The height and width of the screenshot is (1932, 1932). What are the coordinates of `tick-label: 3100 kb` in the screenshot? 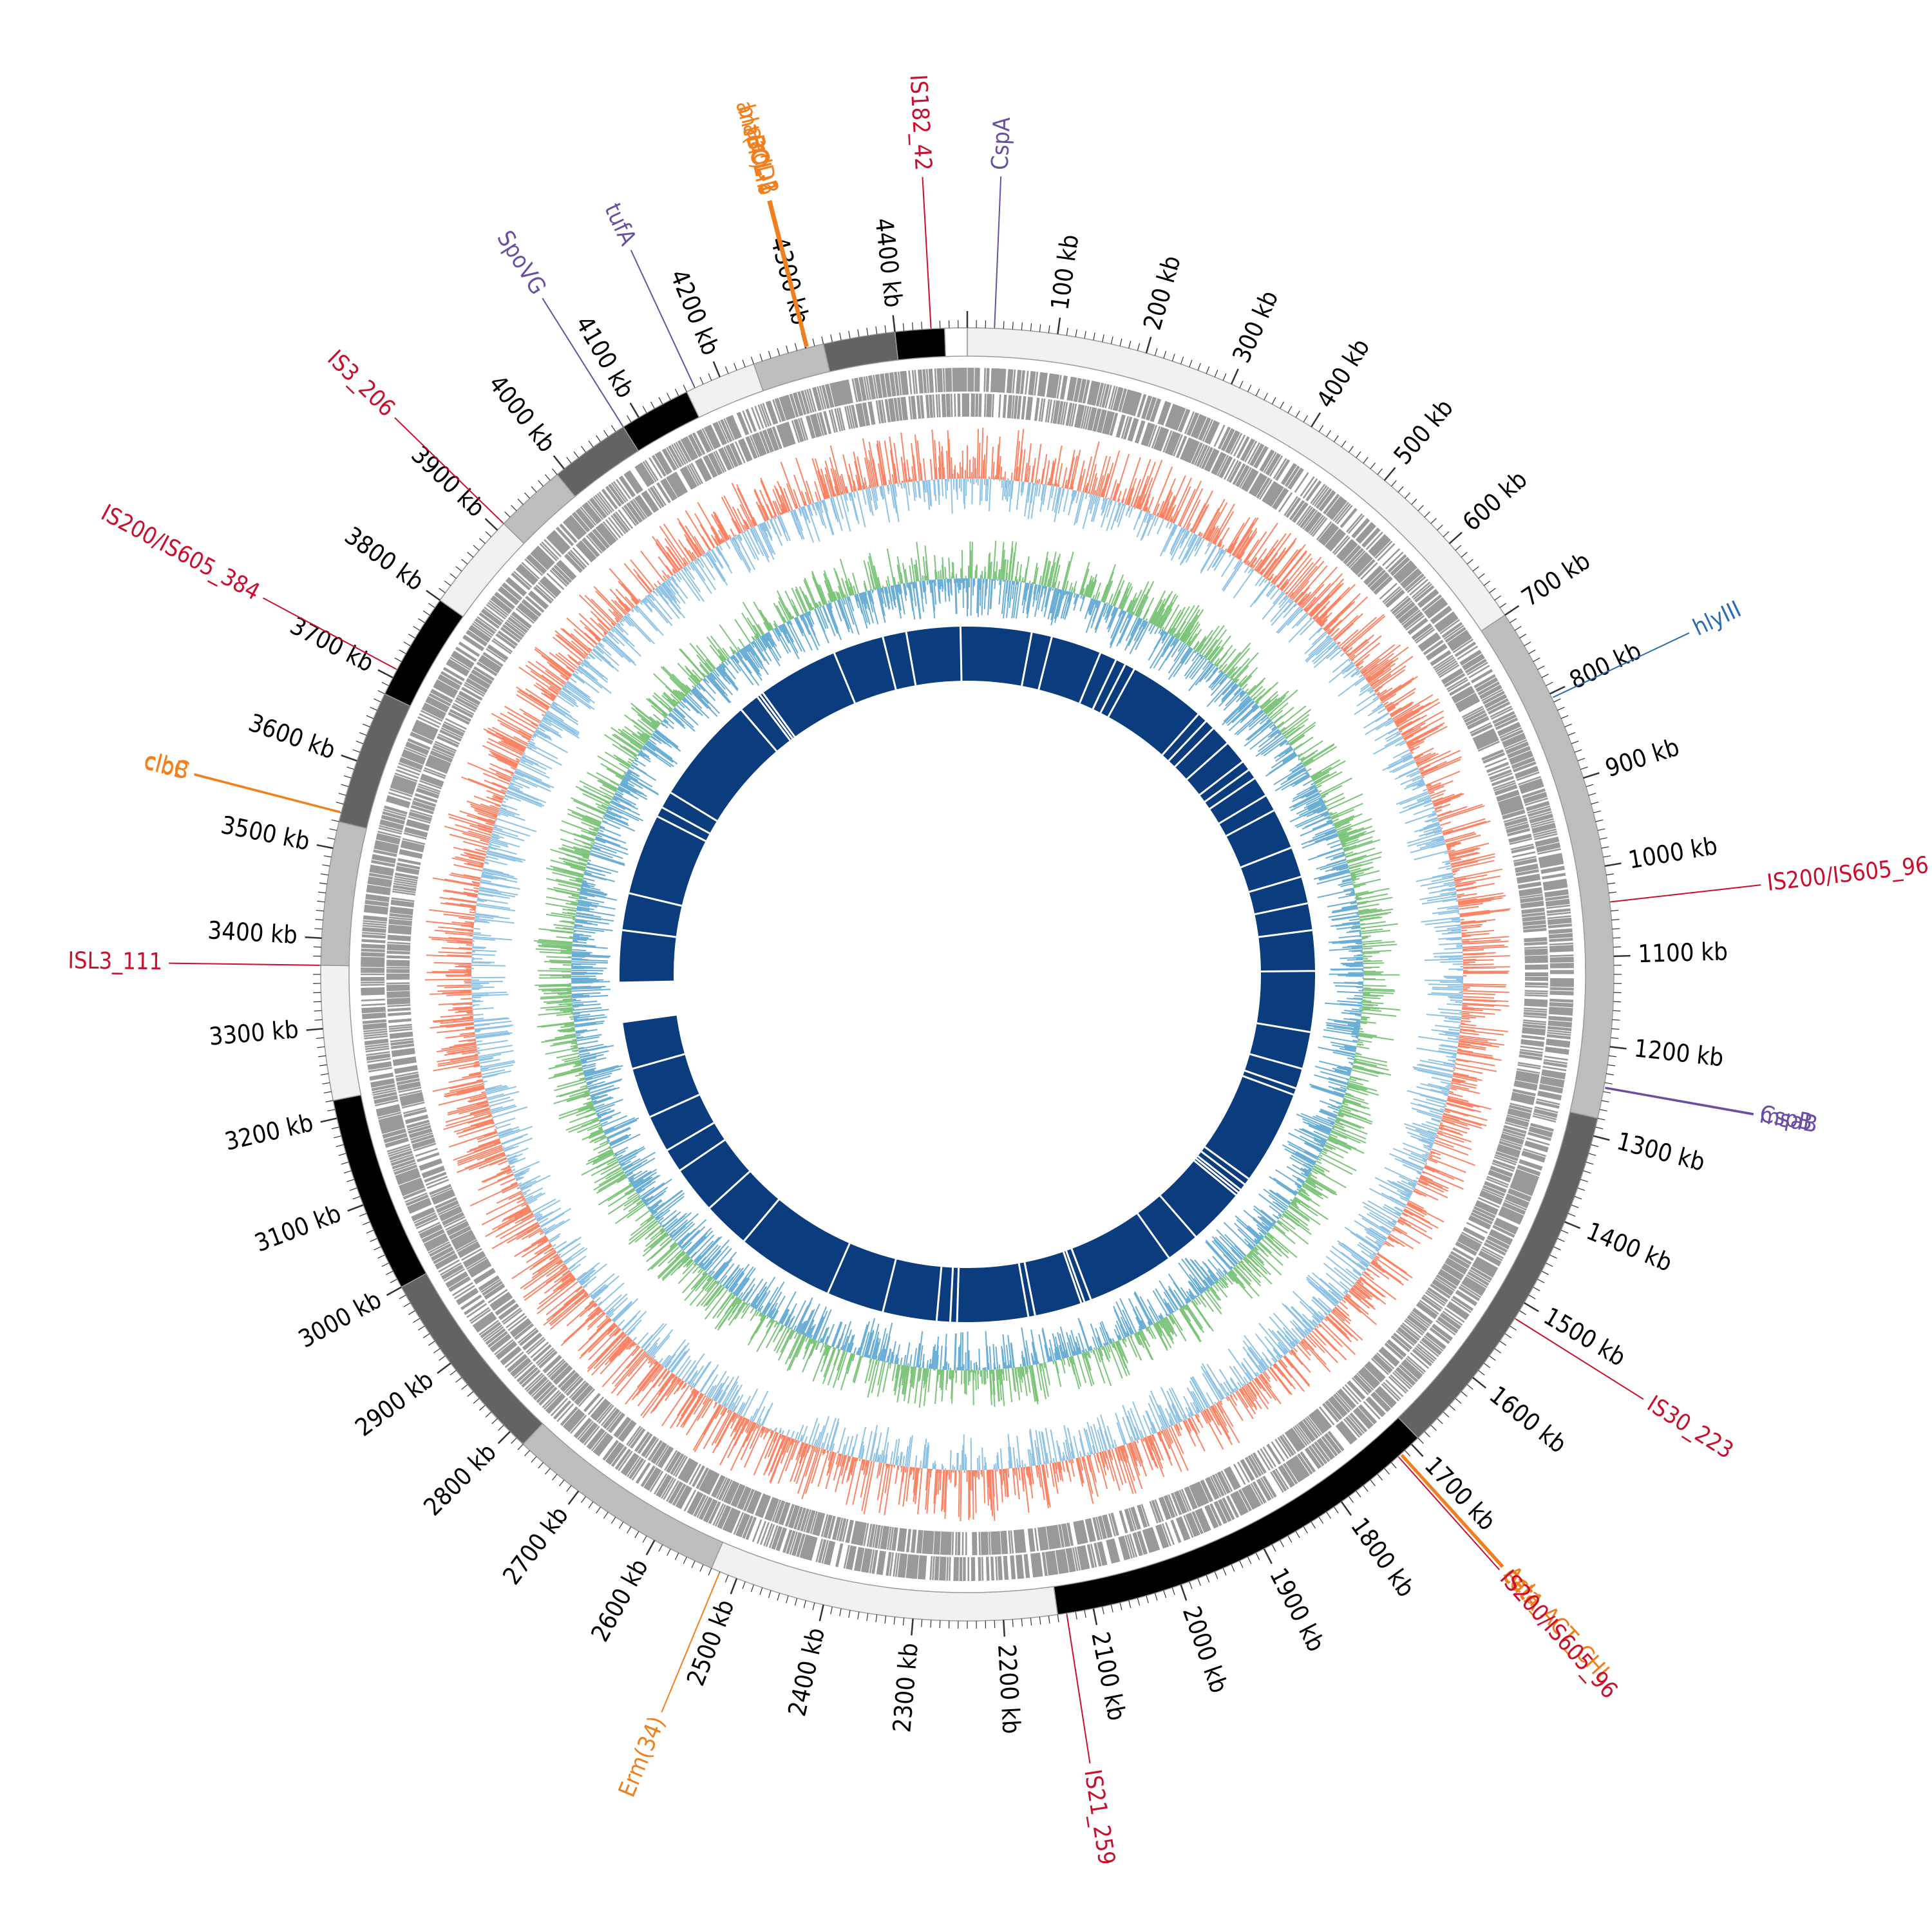 It's located at (298, 1228).